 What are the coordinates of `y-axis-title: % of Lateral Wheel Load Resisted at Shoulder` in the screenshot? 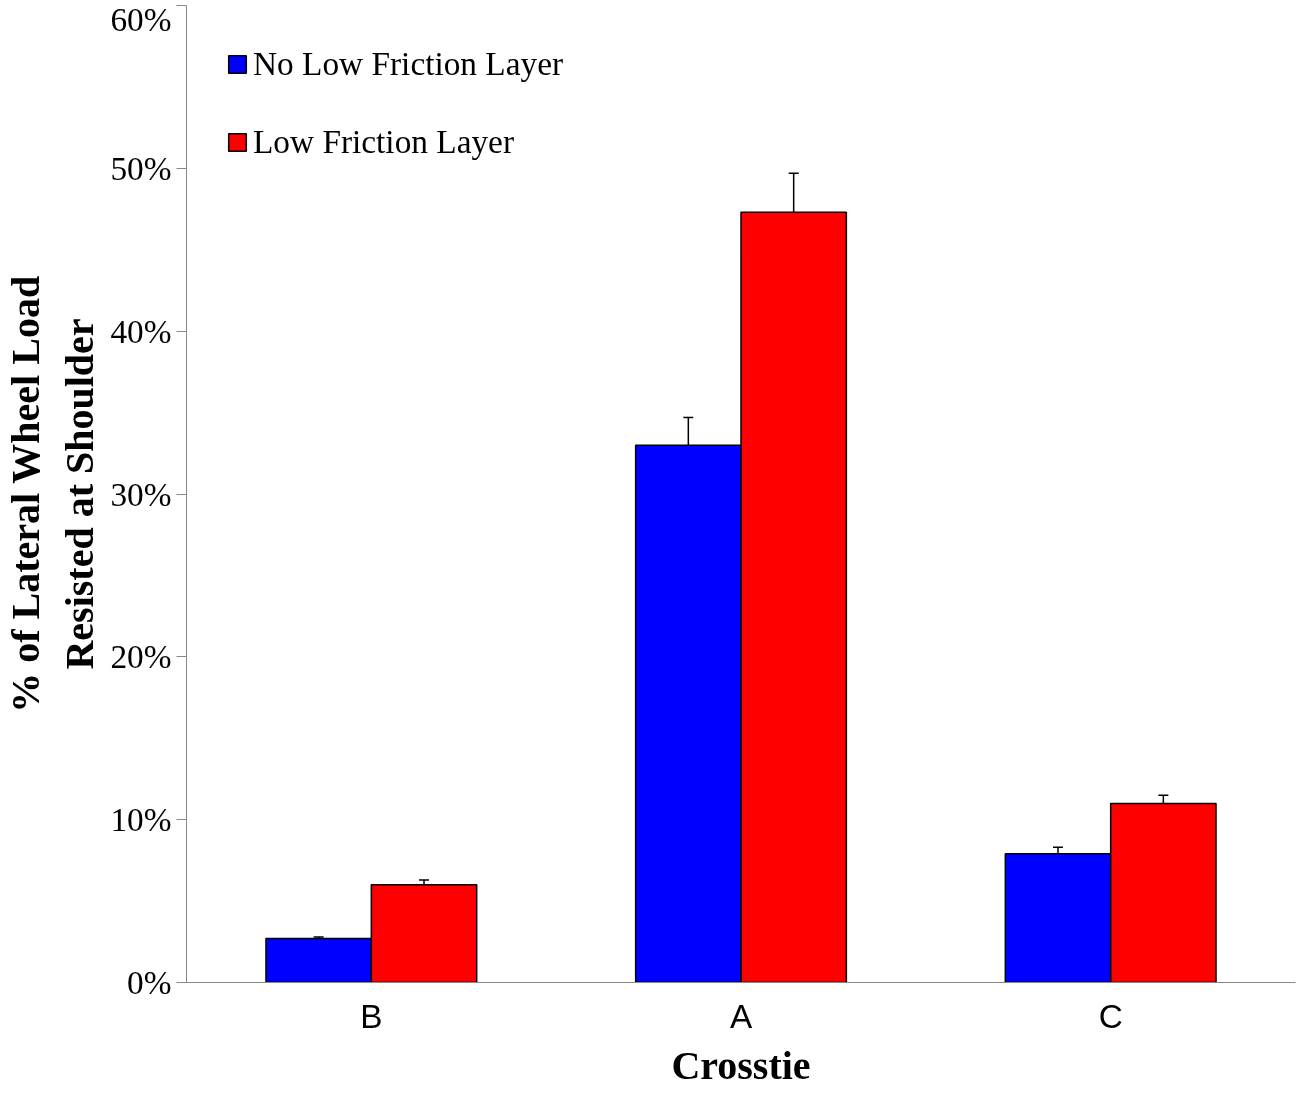 It's located at (53, 494).